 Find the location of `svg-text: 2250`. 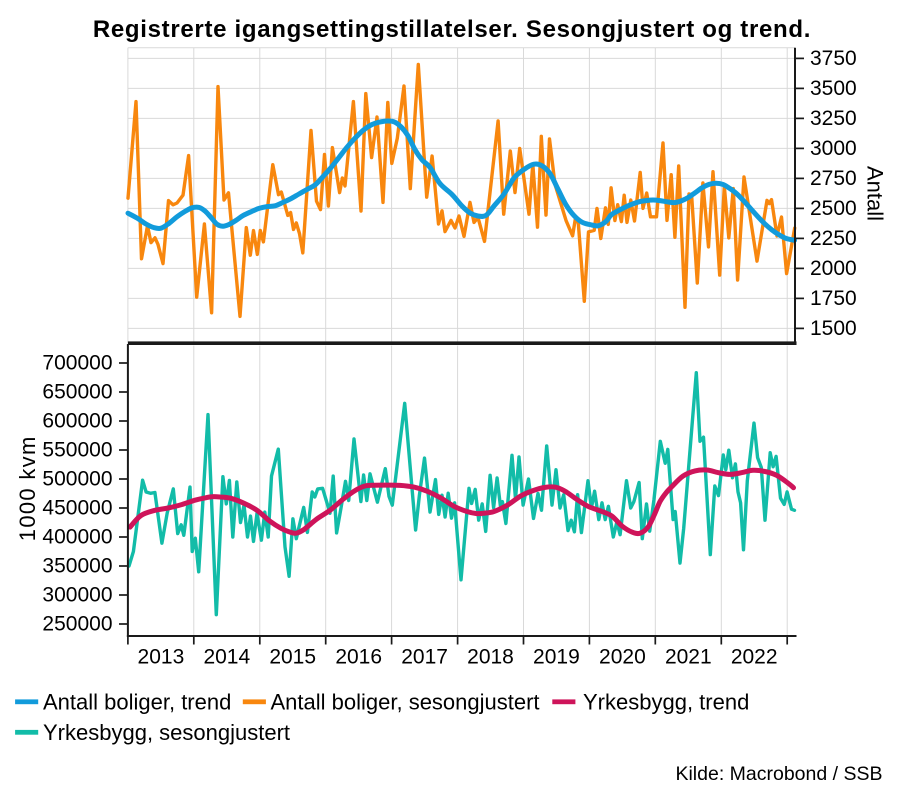

svg-text: 2250 is located at coordinates (833, 238).